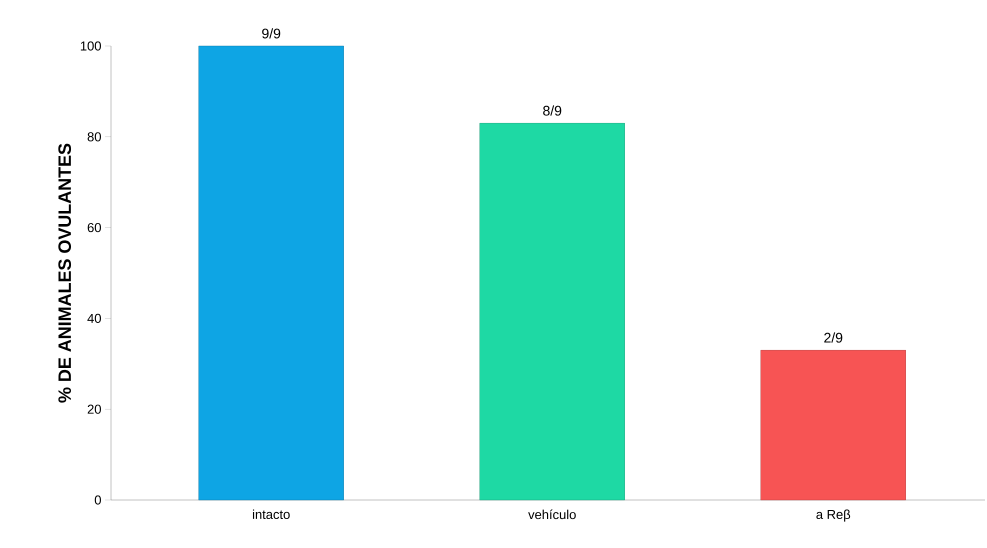 The height and width of the screenshot is (548, 987). Describe the element at coordinates (552, 515) in the screenshot. I see `x-tick-label: vehículo` at that location.